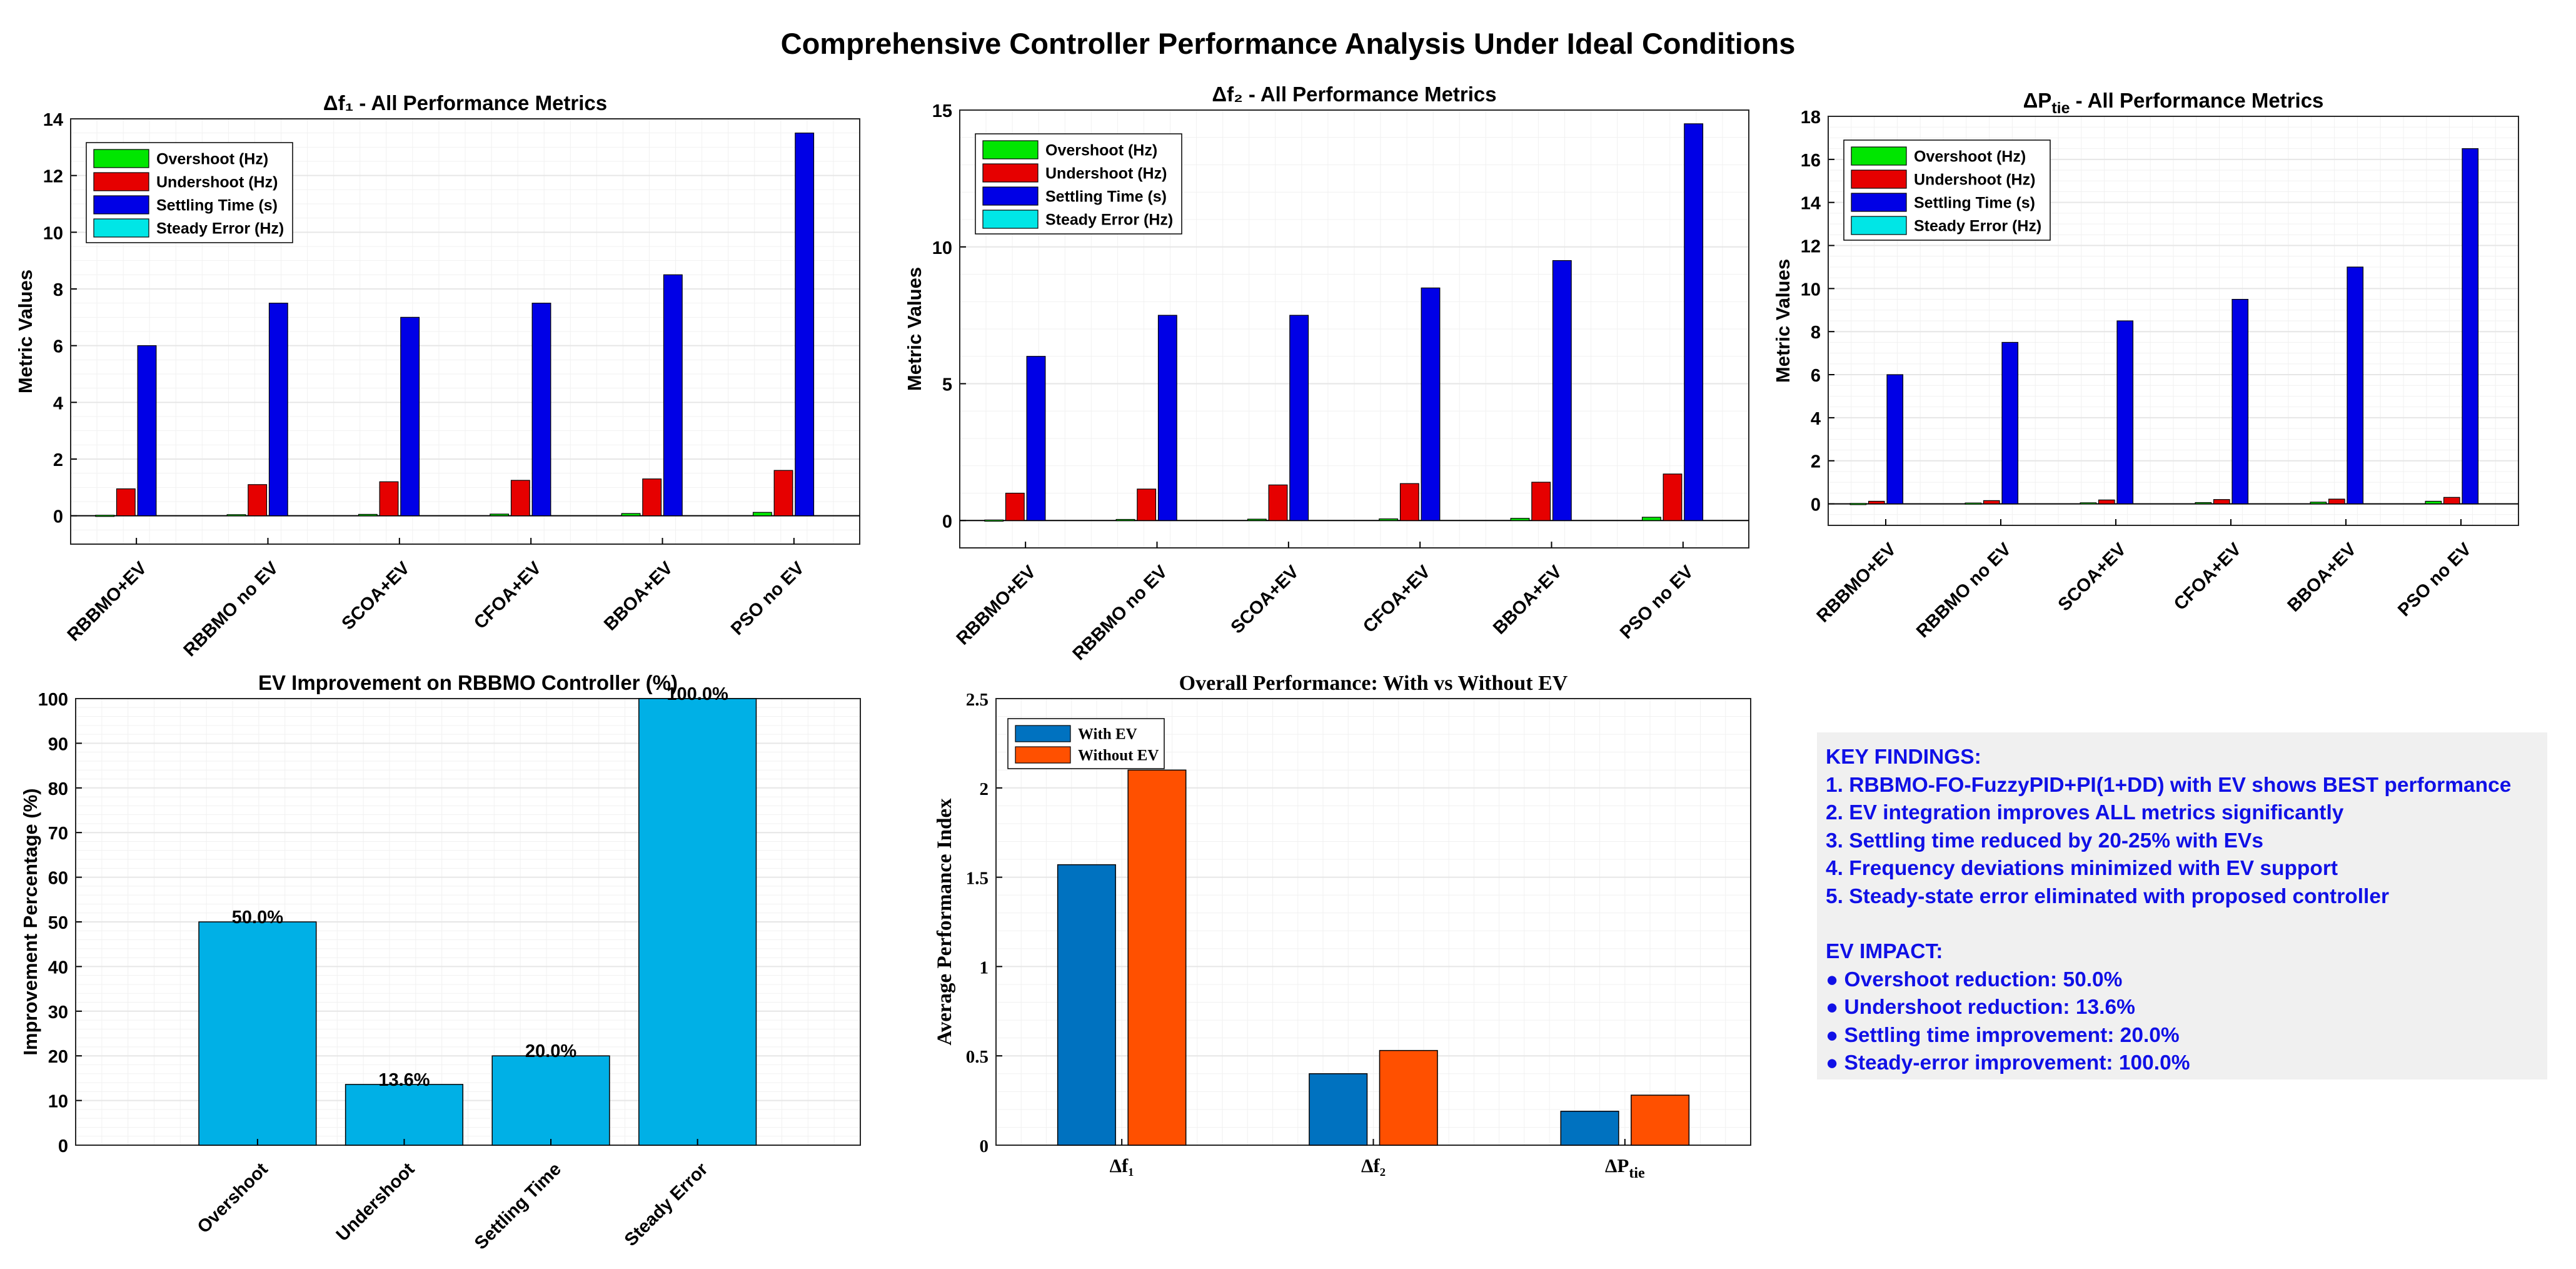  Describe the element at coordinates (977, 879) in the screenshot. I see `y-tick-label: 1.5` at that location.